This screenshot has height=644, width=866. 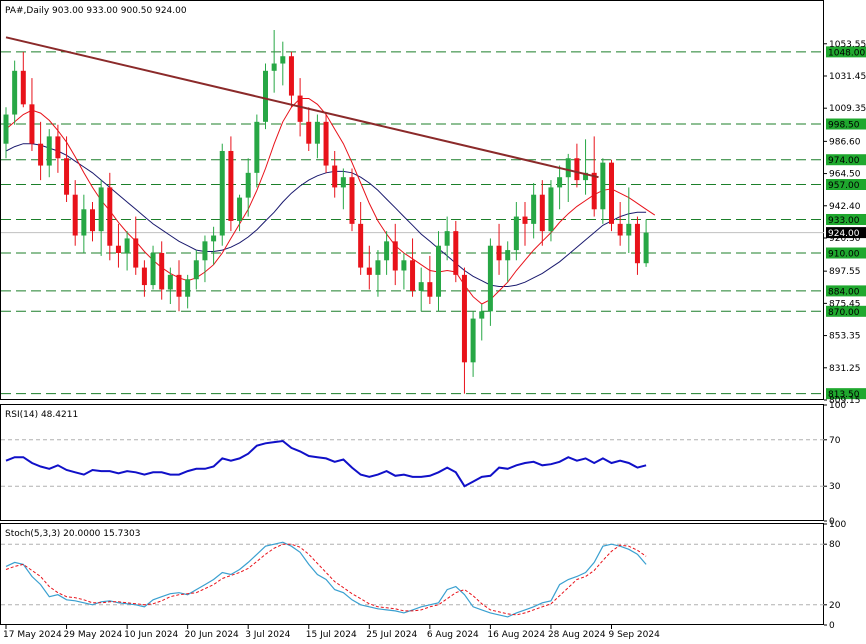 I want to click on time-tick-label: 10 Jun 2024, so click(x=151, y=635).